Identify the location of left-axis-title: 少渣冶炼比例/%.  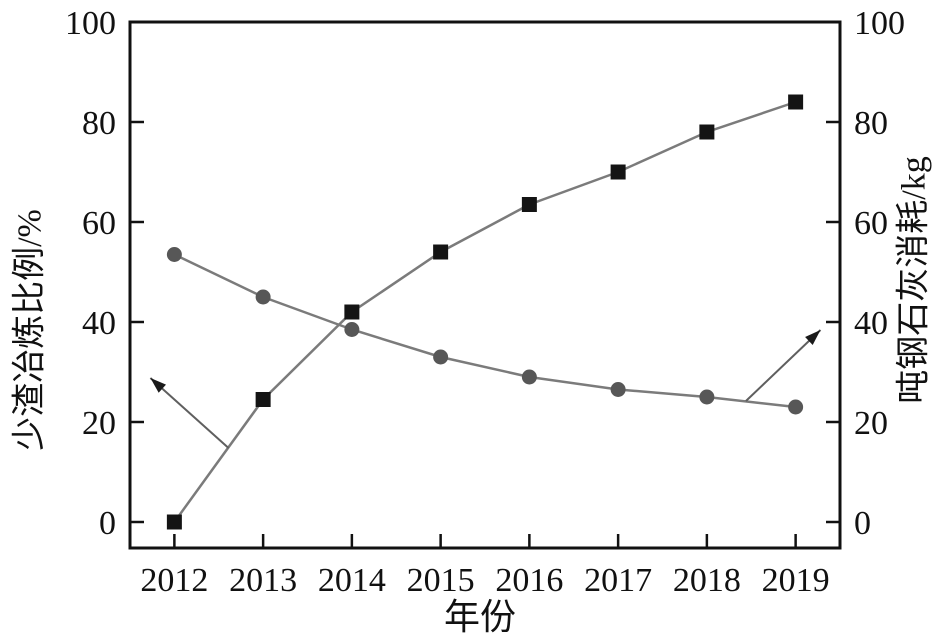
(30, 330).